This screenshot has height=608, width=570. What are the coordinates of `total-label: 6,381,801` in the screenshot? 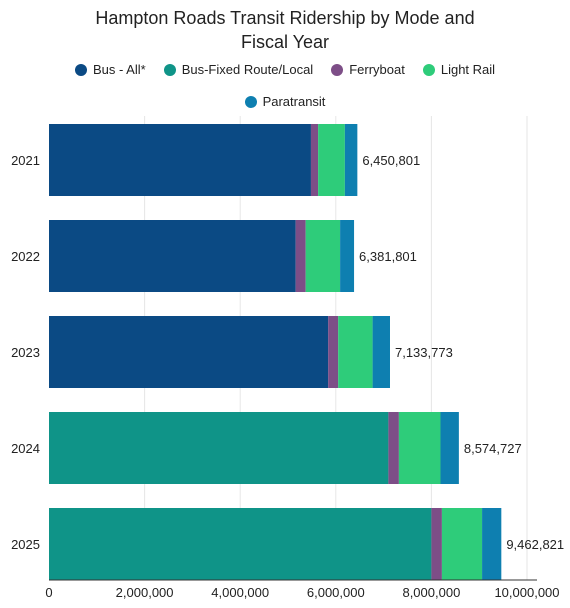 It's located at (388, 256).